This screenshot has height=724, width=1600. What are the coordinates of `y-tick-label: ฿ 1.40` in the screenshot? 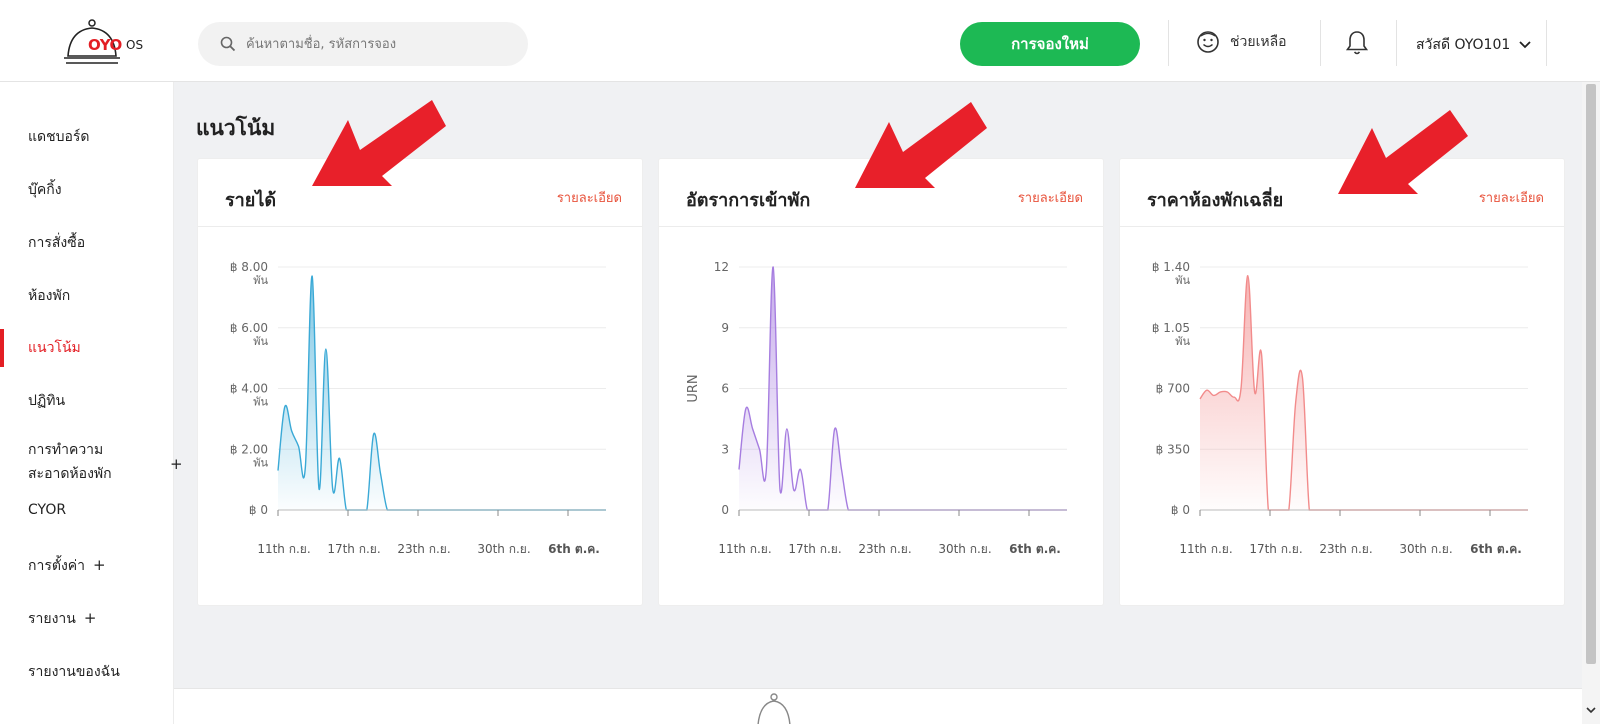 It's located at (1171, 267).